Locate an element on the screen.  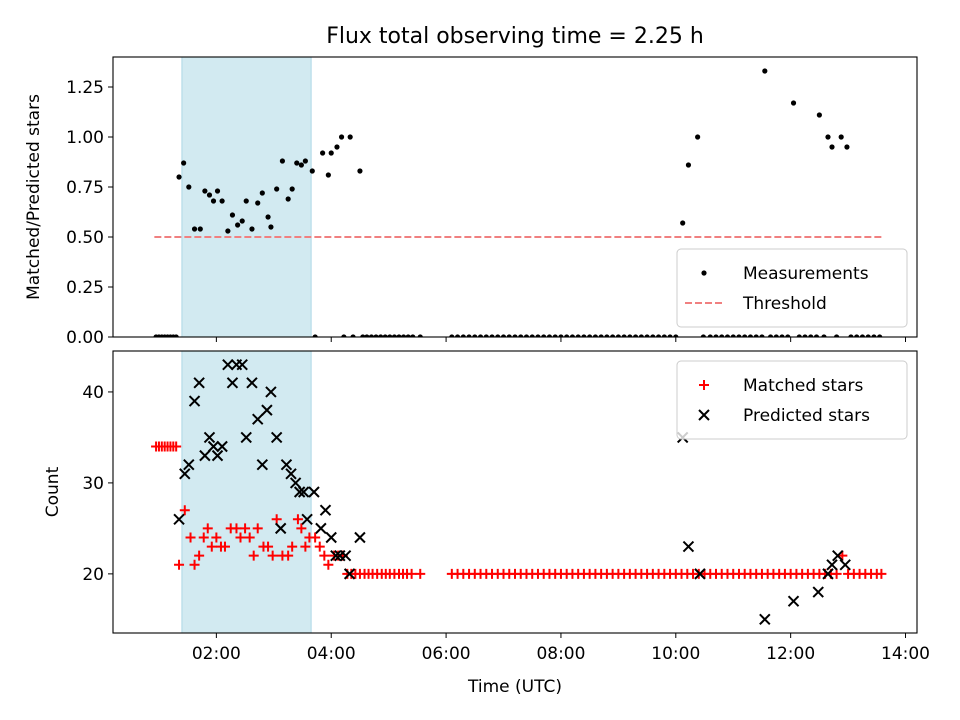
figure-title: Flux total observing time = 2.25 h is located at coordinates (515, 36).